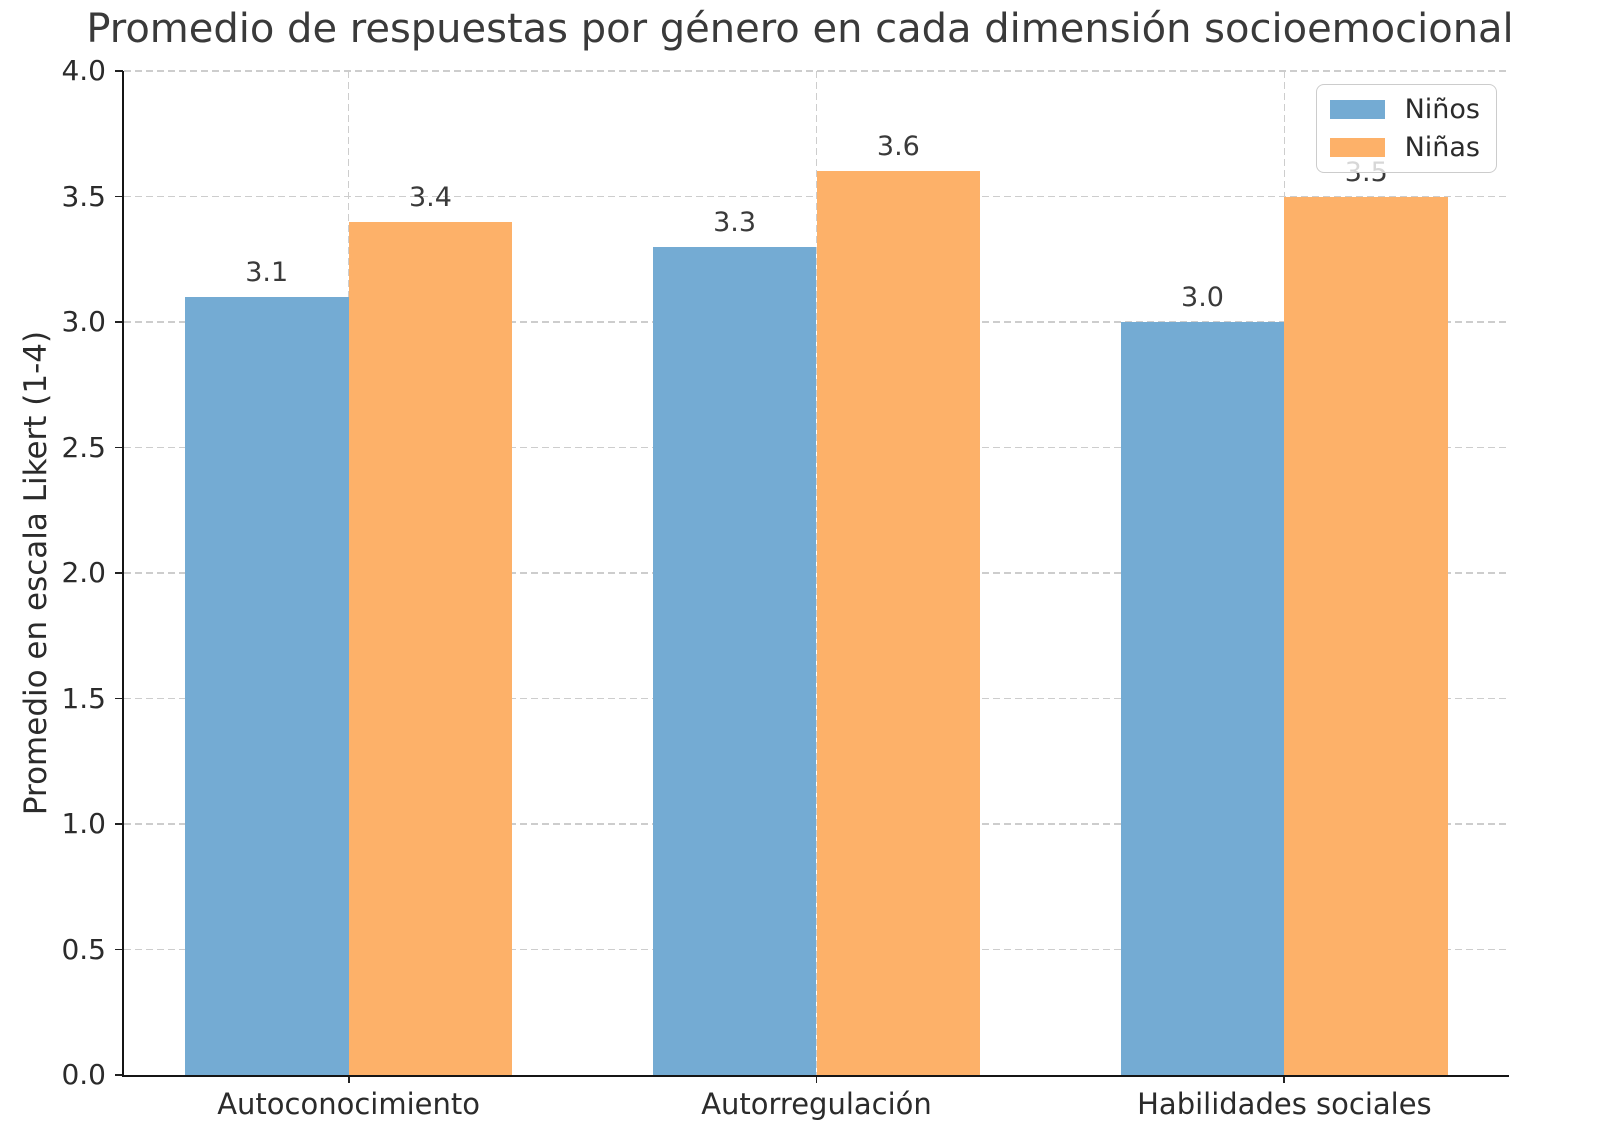  I want to click on bar-ninas-autorregulacion, so click(898, 623).